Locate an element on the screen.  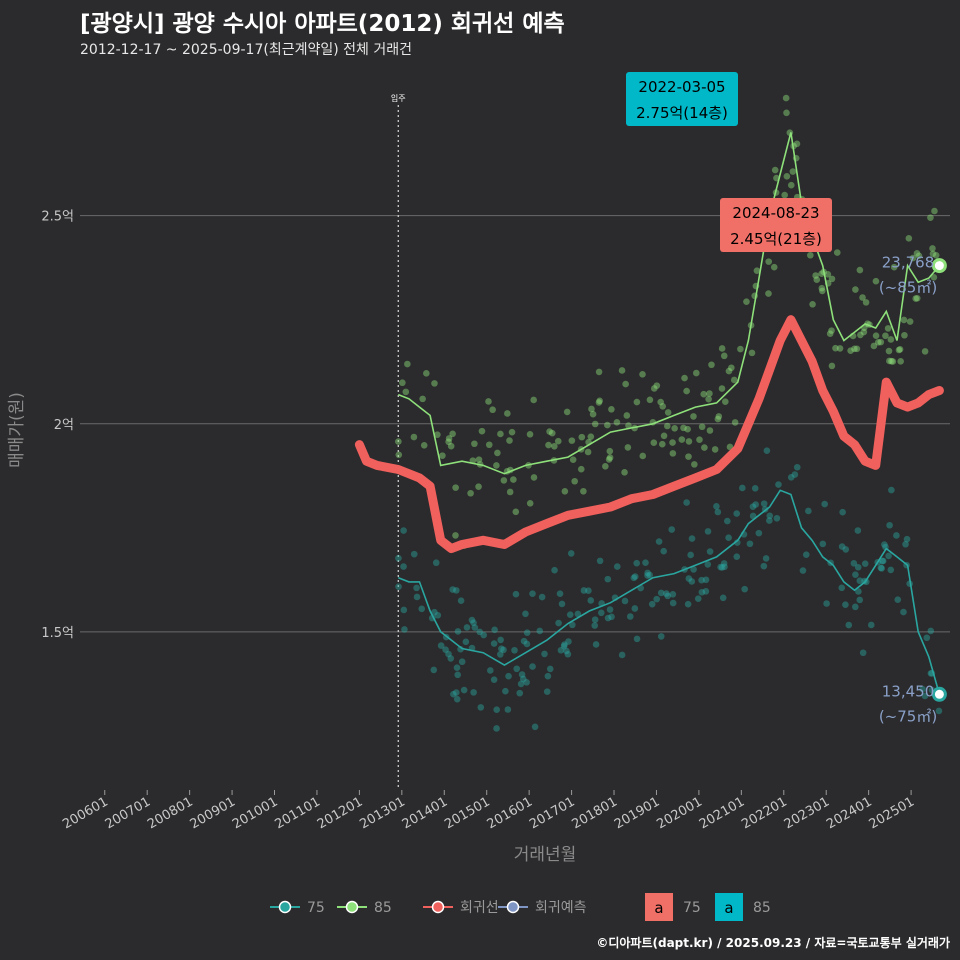
legend-box-letter: a is located at coordinates (728, 908).